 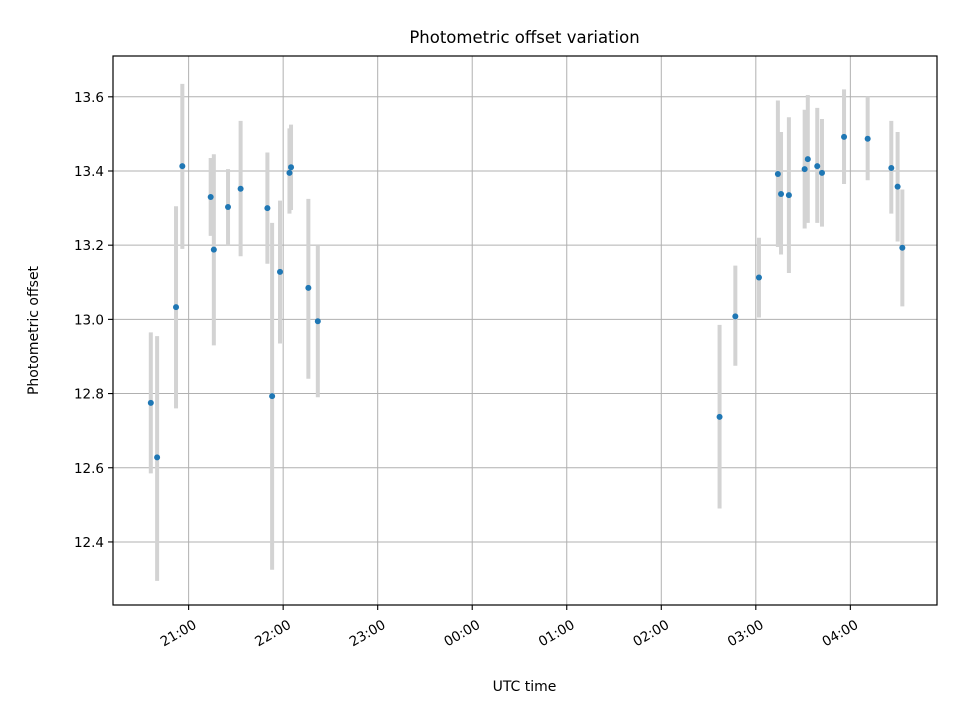 I want to click on y-axis-label: Photometric offset, so click(x=34, y=330).